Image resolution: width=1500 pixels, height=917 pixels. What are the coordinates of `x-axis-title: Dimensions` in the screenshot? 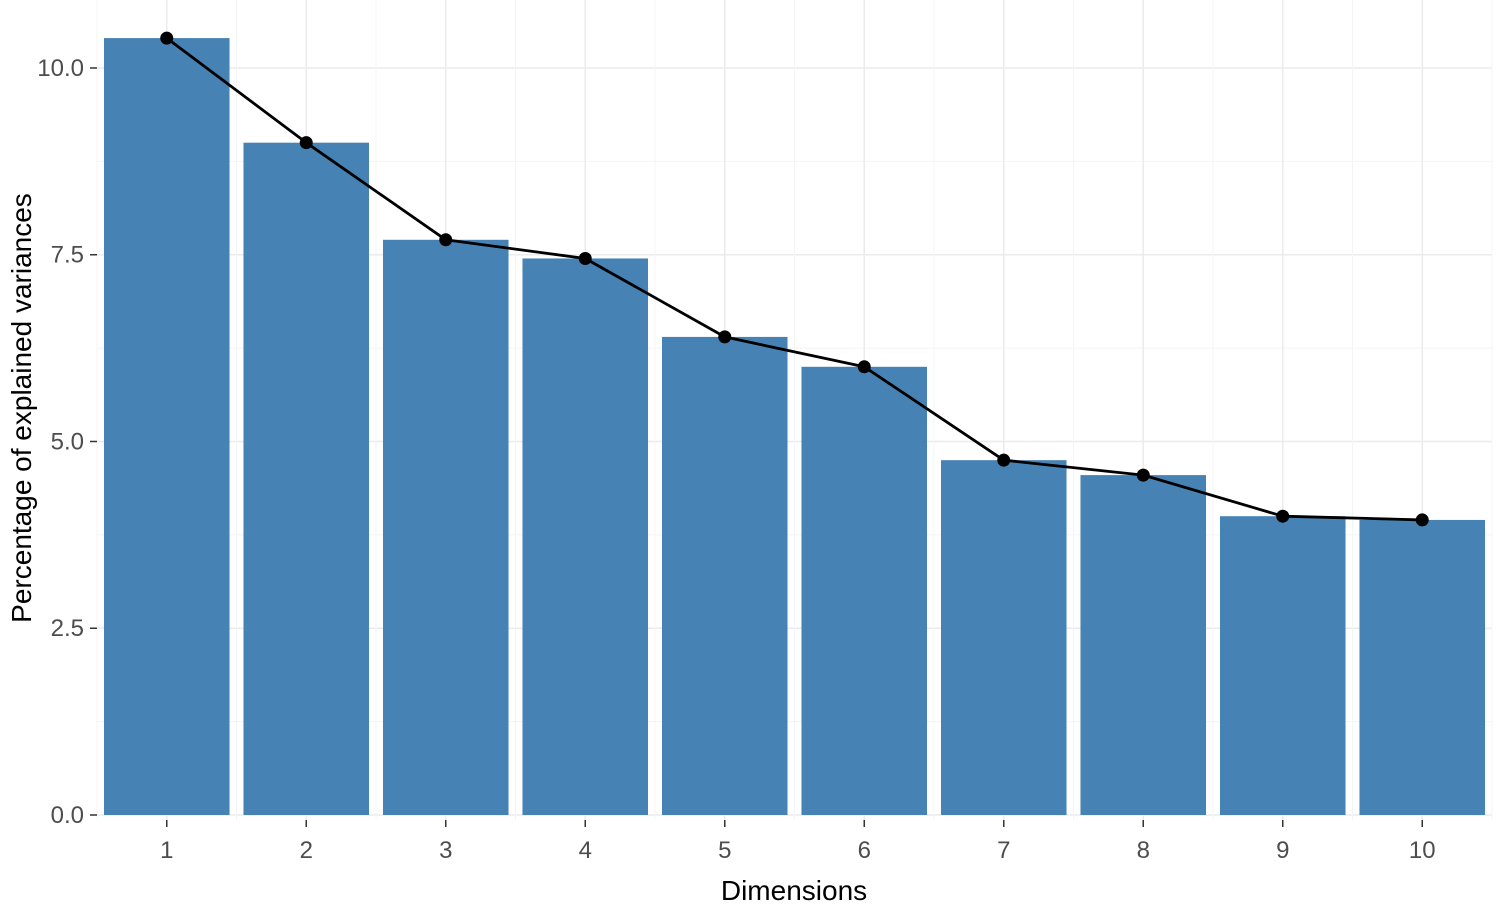 It's located at (794, 890).